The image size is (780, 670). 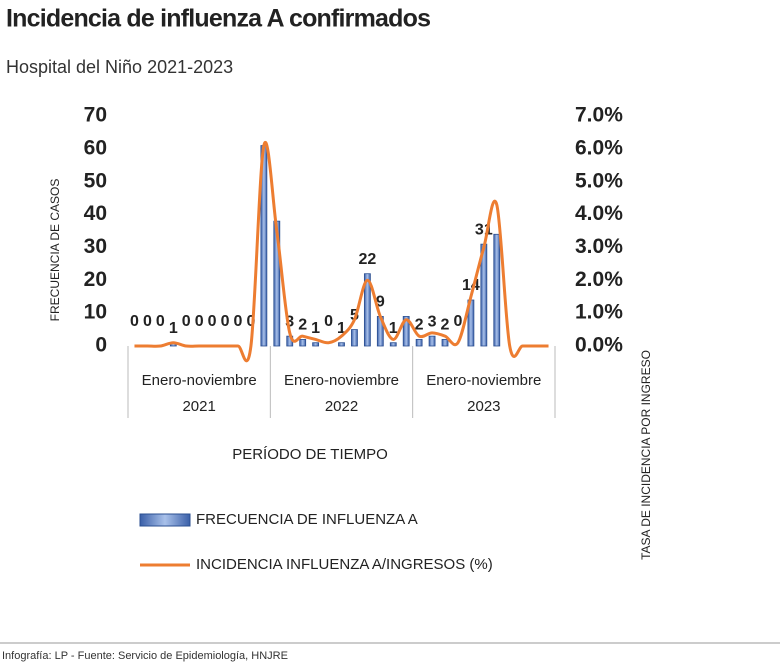 What do you see at coordinates (95, 279) in the screenshot?
I see `y-tick-label: 20` at bounding box center [95, 279].